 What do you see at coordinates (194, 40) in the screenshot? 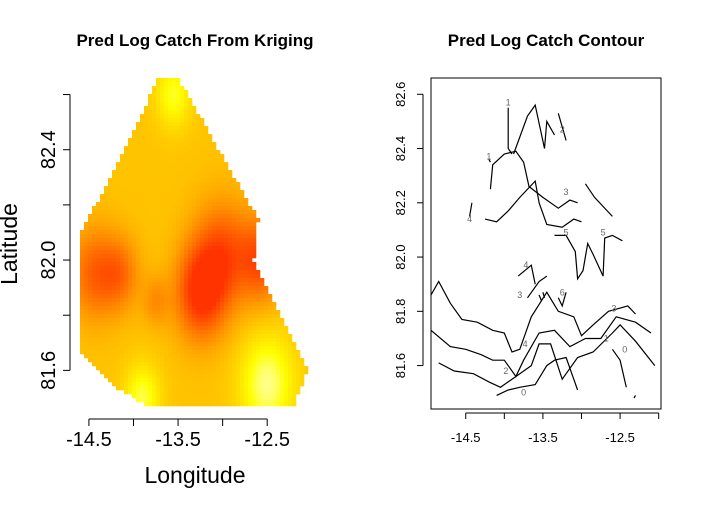
I see `kriging-title: Pred Log Catch From Kriging` at bounding box center [194, 40].